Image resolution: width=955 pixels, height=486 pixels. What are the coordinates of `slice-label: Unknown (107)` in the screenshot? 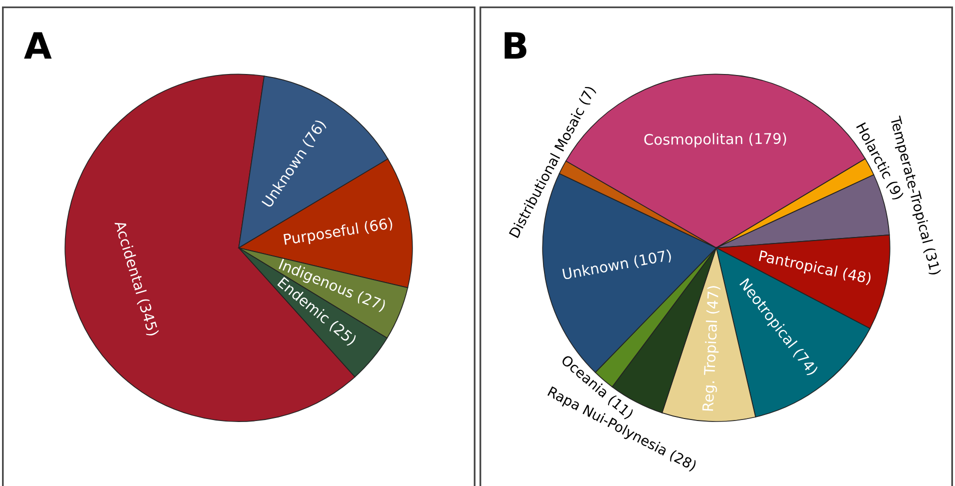 It's located at (617, 265).